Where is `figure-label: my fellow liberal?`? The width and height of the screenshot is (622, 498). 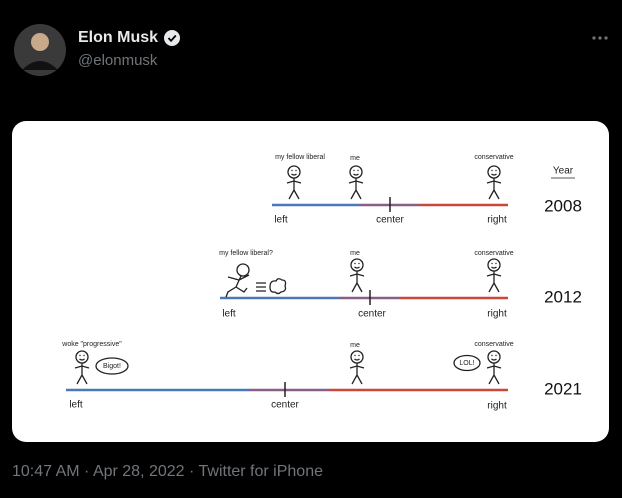
figure-label: my fellow liberal? is located at coordinates (246, 253).